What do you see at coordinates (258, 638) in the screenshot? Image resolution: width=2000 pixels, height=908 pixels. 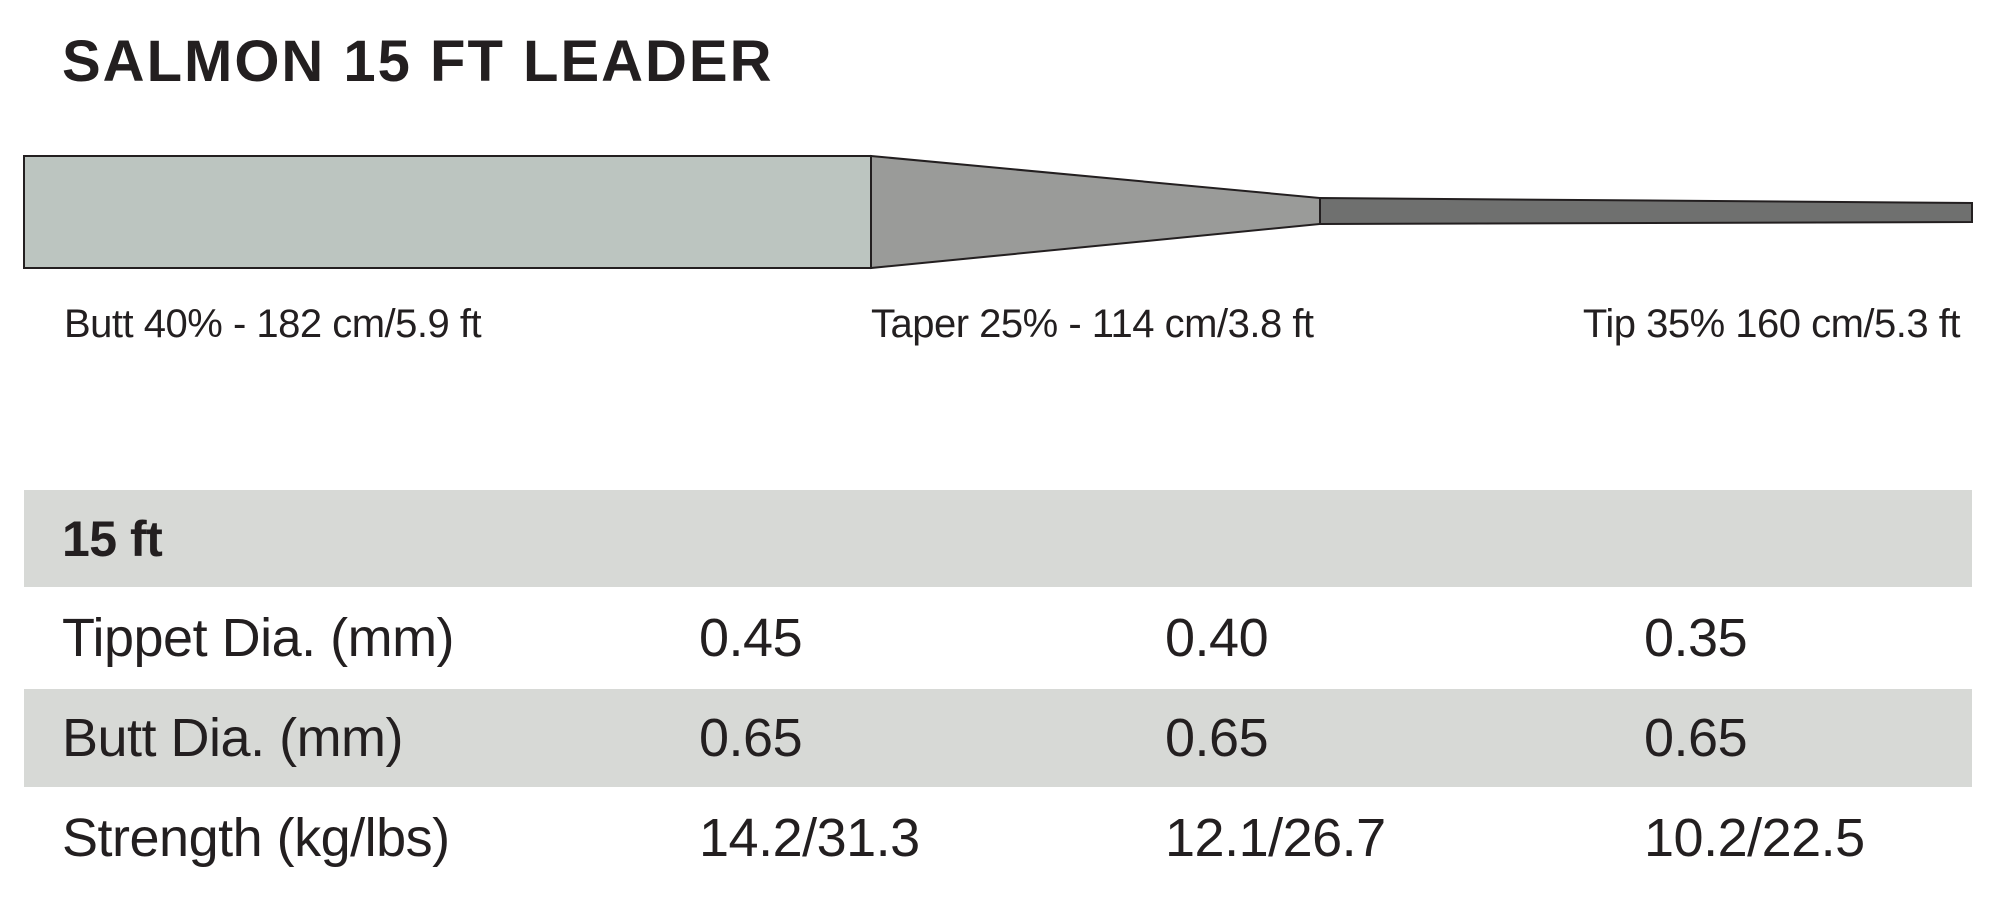 I see `row-label: Tippet Dia. (mm)` at bounding box center [258, 638].